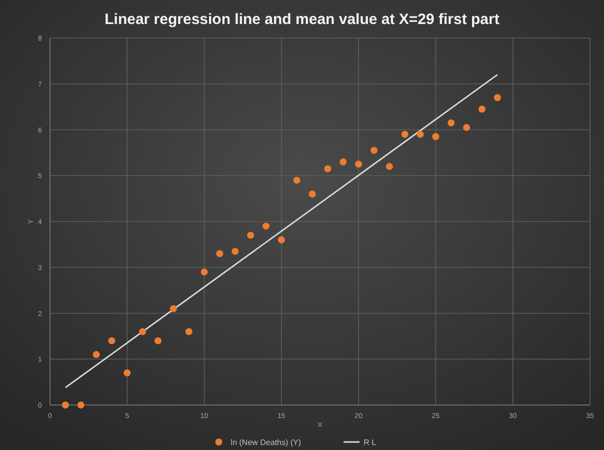  I want to click on chart-title: Linear regression line and mean value at X=29 first part, so click(302, 19).